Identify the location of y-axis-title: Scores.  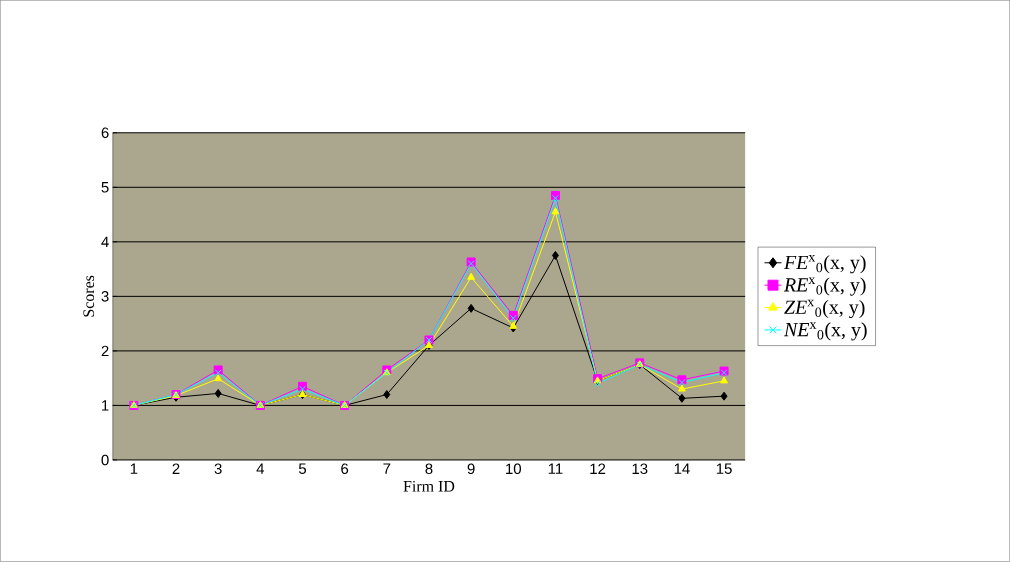
(89, 296).